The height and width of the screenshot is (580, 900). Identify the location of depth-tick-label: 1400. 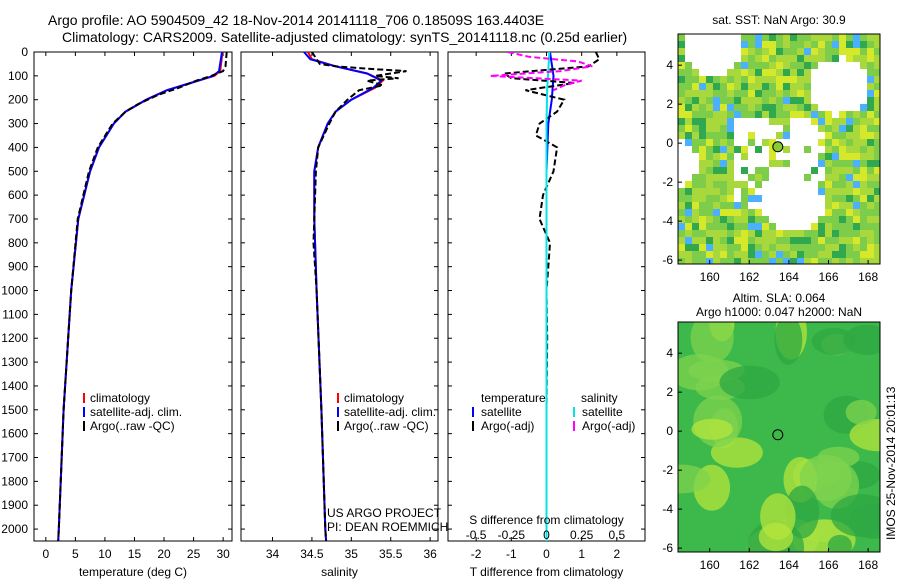
(14, 386).